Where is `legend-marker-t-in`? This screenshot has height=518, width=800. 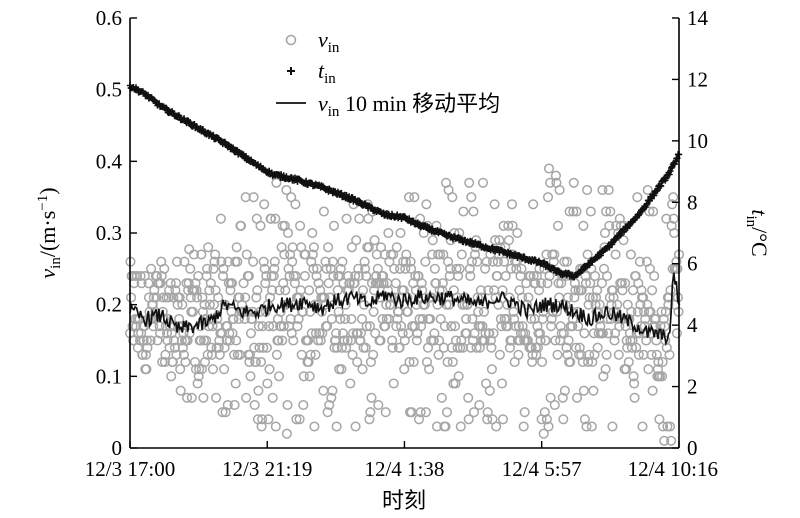 legend-marker-t-in is located at coordinates (291, 71).